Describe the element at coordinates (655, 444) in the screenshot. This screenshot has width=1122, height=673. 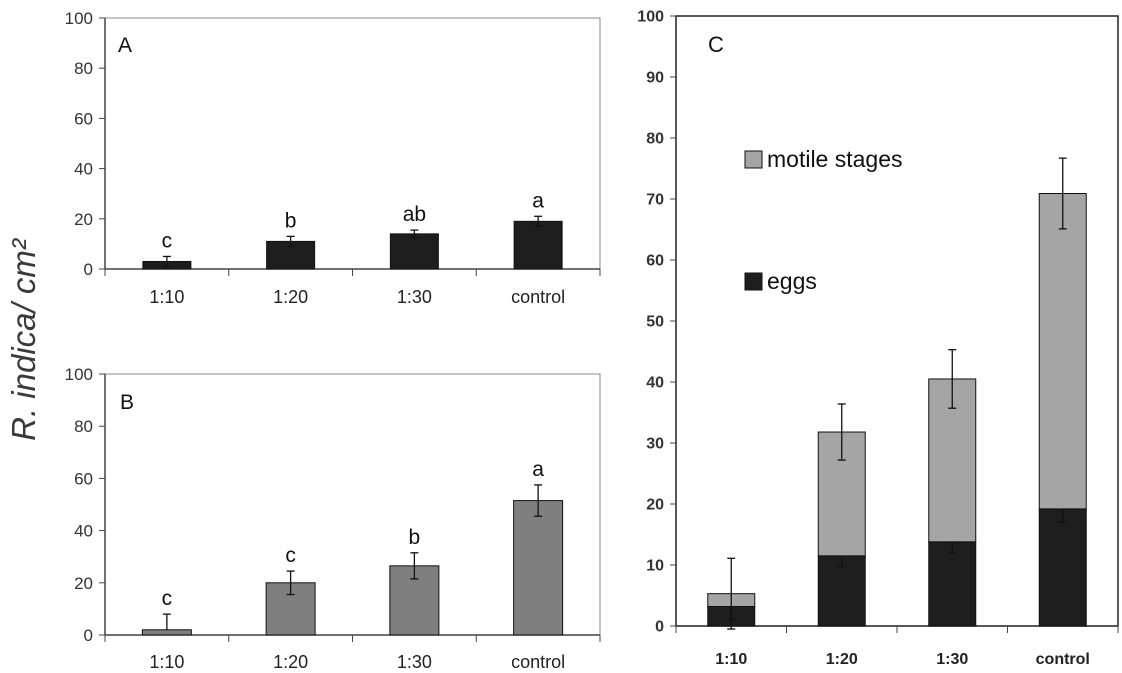
I see `y-tick-label: 30` at that location.